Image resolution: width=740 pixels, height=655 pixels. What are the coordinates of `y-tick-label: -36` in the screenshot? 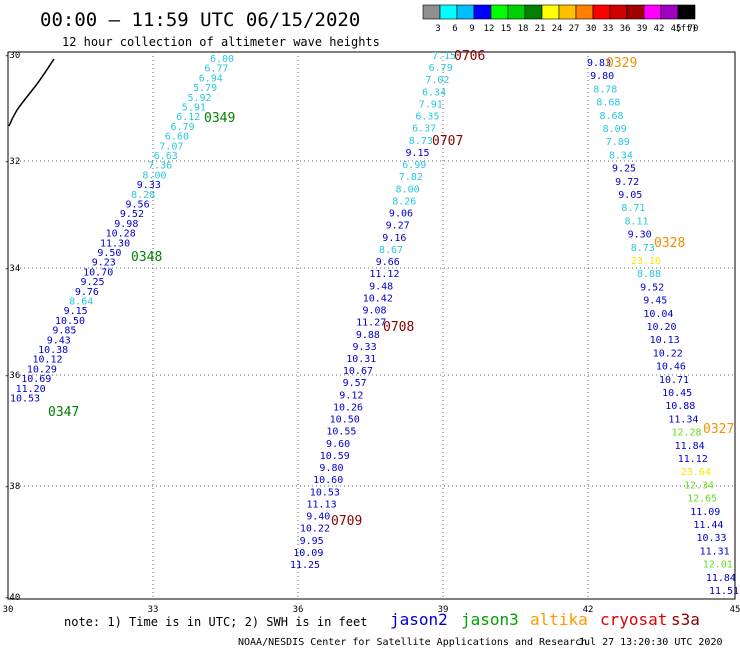 It's located at (12, 376).